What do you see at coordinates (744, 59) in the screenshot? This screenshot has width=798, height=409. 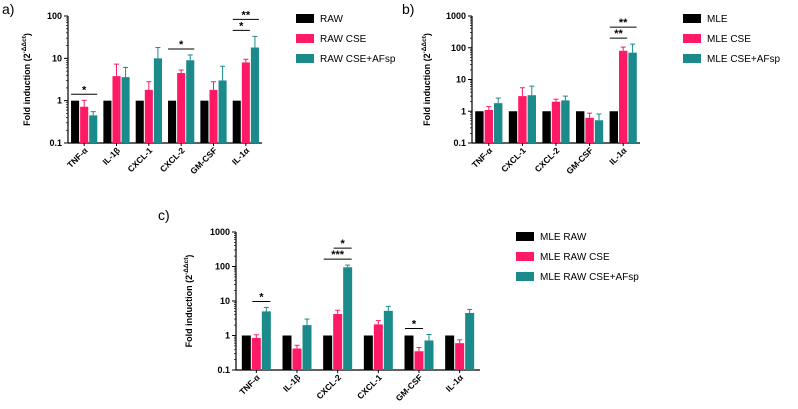 I see `legend-label: MLE CSE+AFsp` at bounding box center [744, 59].